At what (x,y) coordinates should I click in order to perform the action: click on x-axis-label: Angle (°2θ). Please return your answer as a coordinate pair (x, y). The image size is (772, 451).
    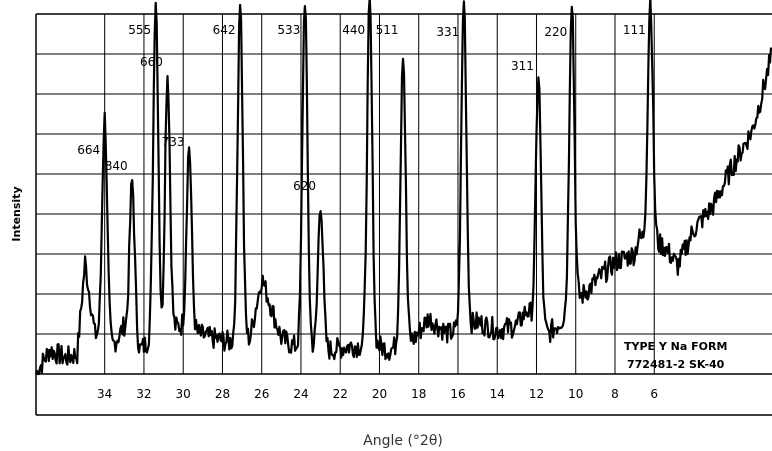
    Looking at the image, I should click on (403, 441).